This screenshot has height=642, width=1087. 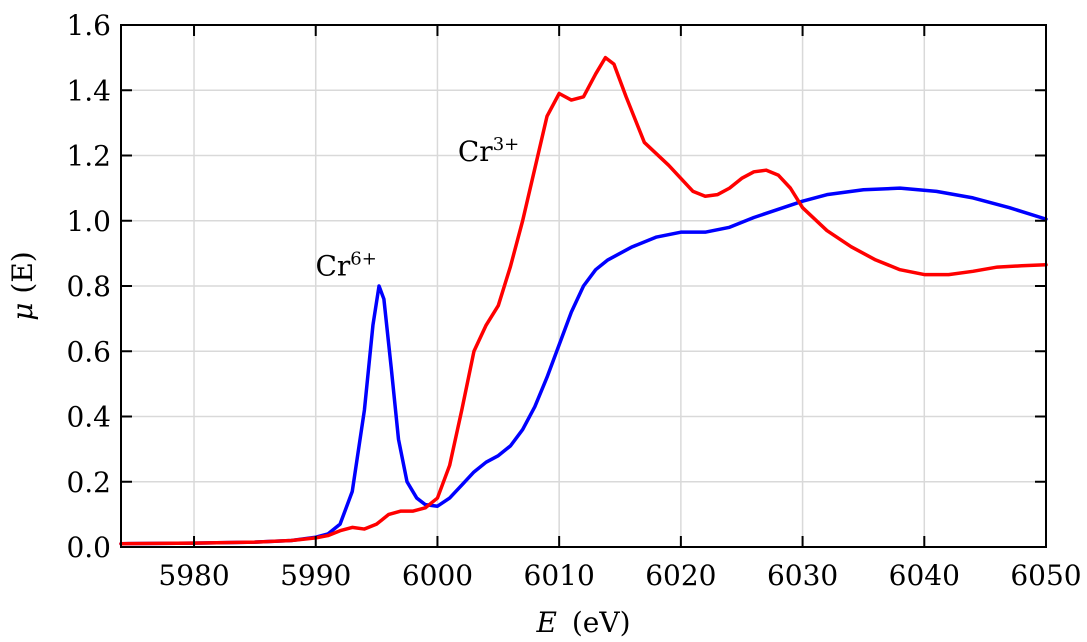 What do you see at coordinates (22, 312) in the screenshot?
I see `y-axis-var: μ` at bounding box center [22, 312].